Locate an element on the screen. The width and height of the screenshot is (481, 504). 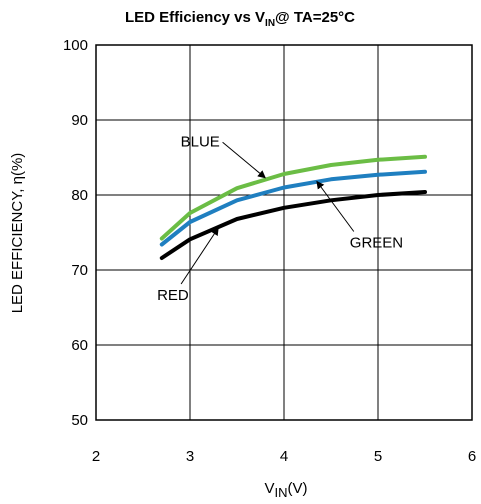
series-line-green is located at coordinates (293, 208).